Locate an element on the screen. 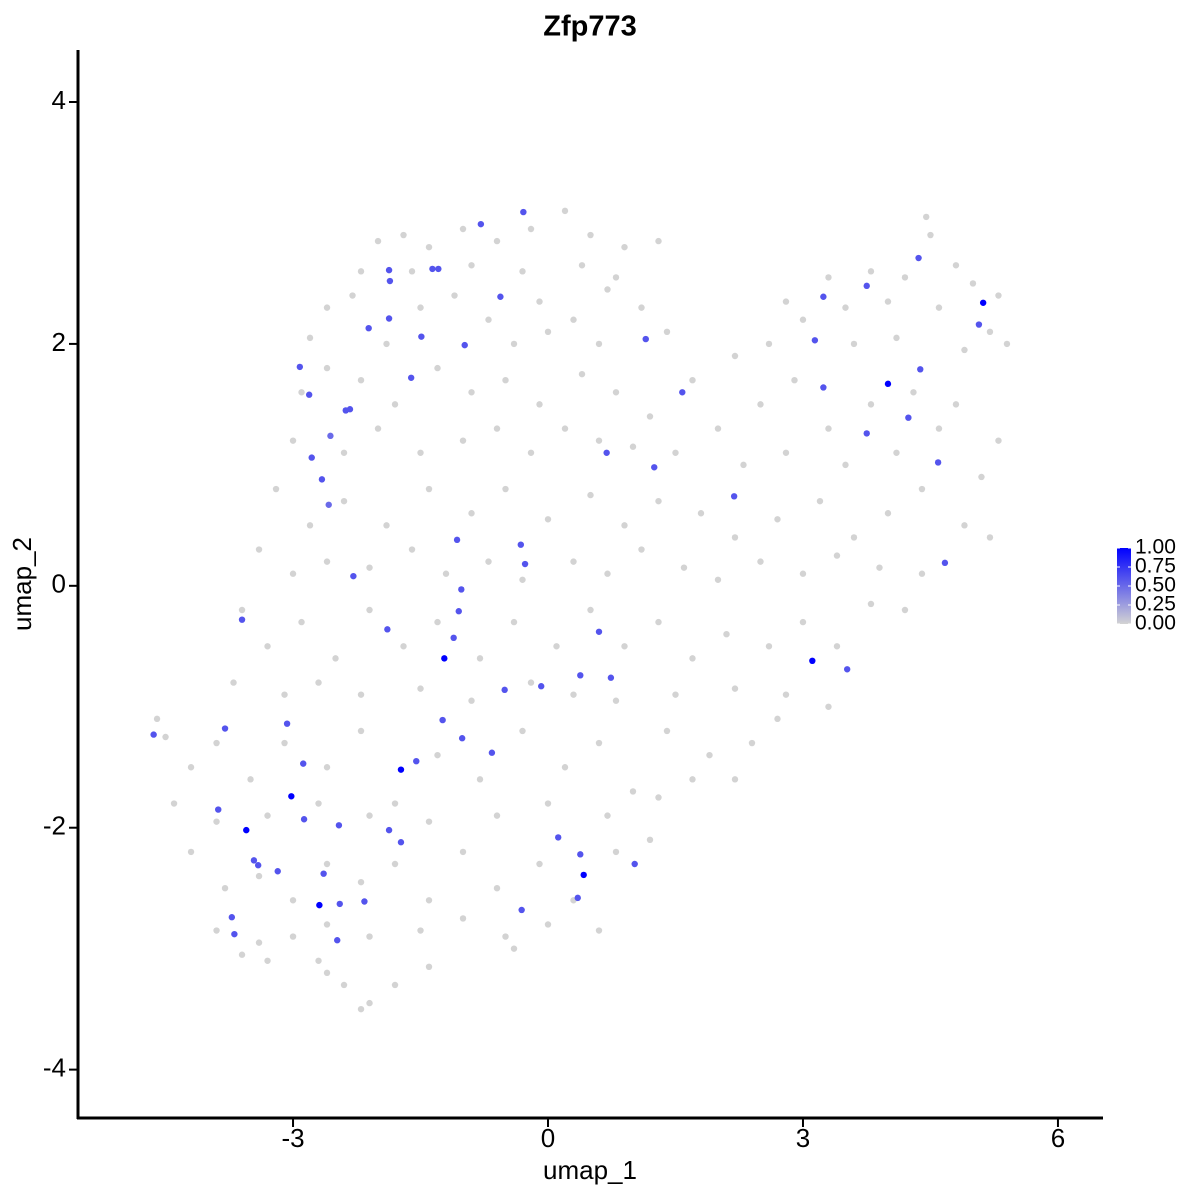 The image size is (1200, 1200). x-tick-label: -3 is located at coordinates (292, 1138).